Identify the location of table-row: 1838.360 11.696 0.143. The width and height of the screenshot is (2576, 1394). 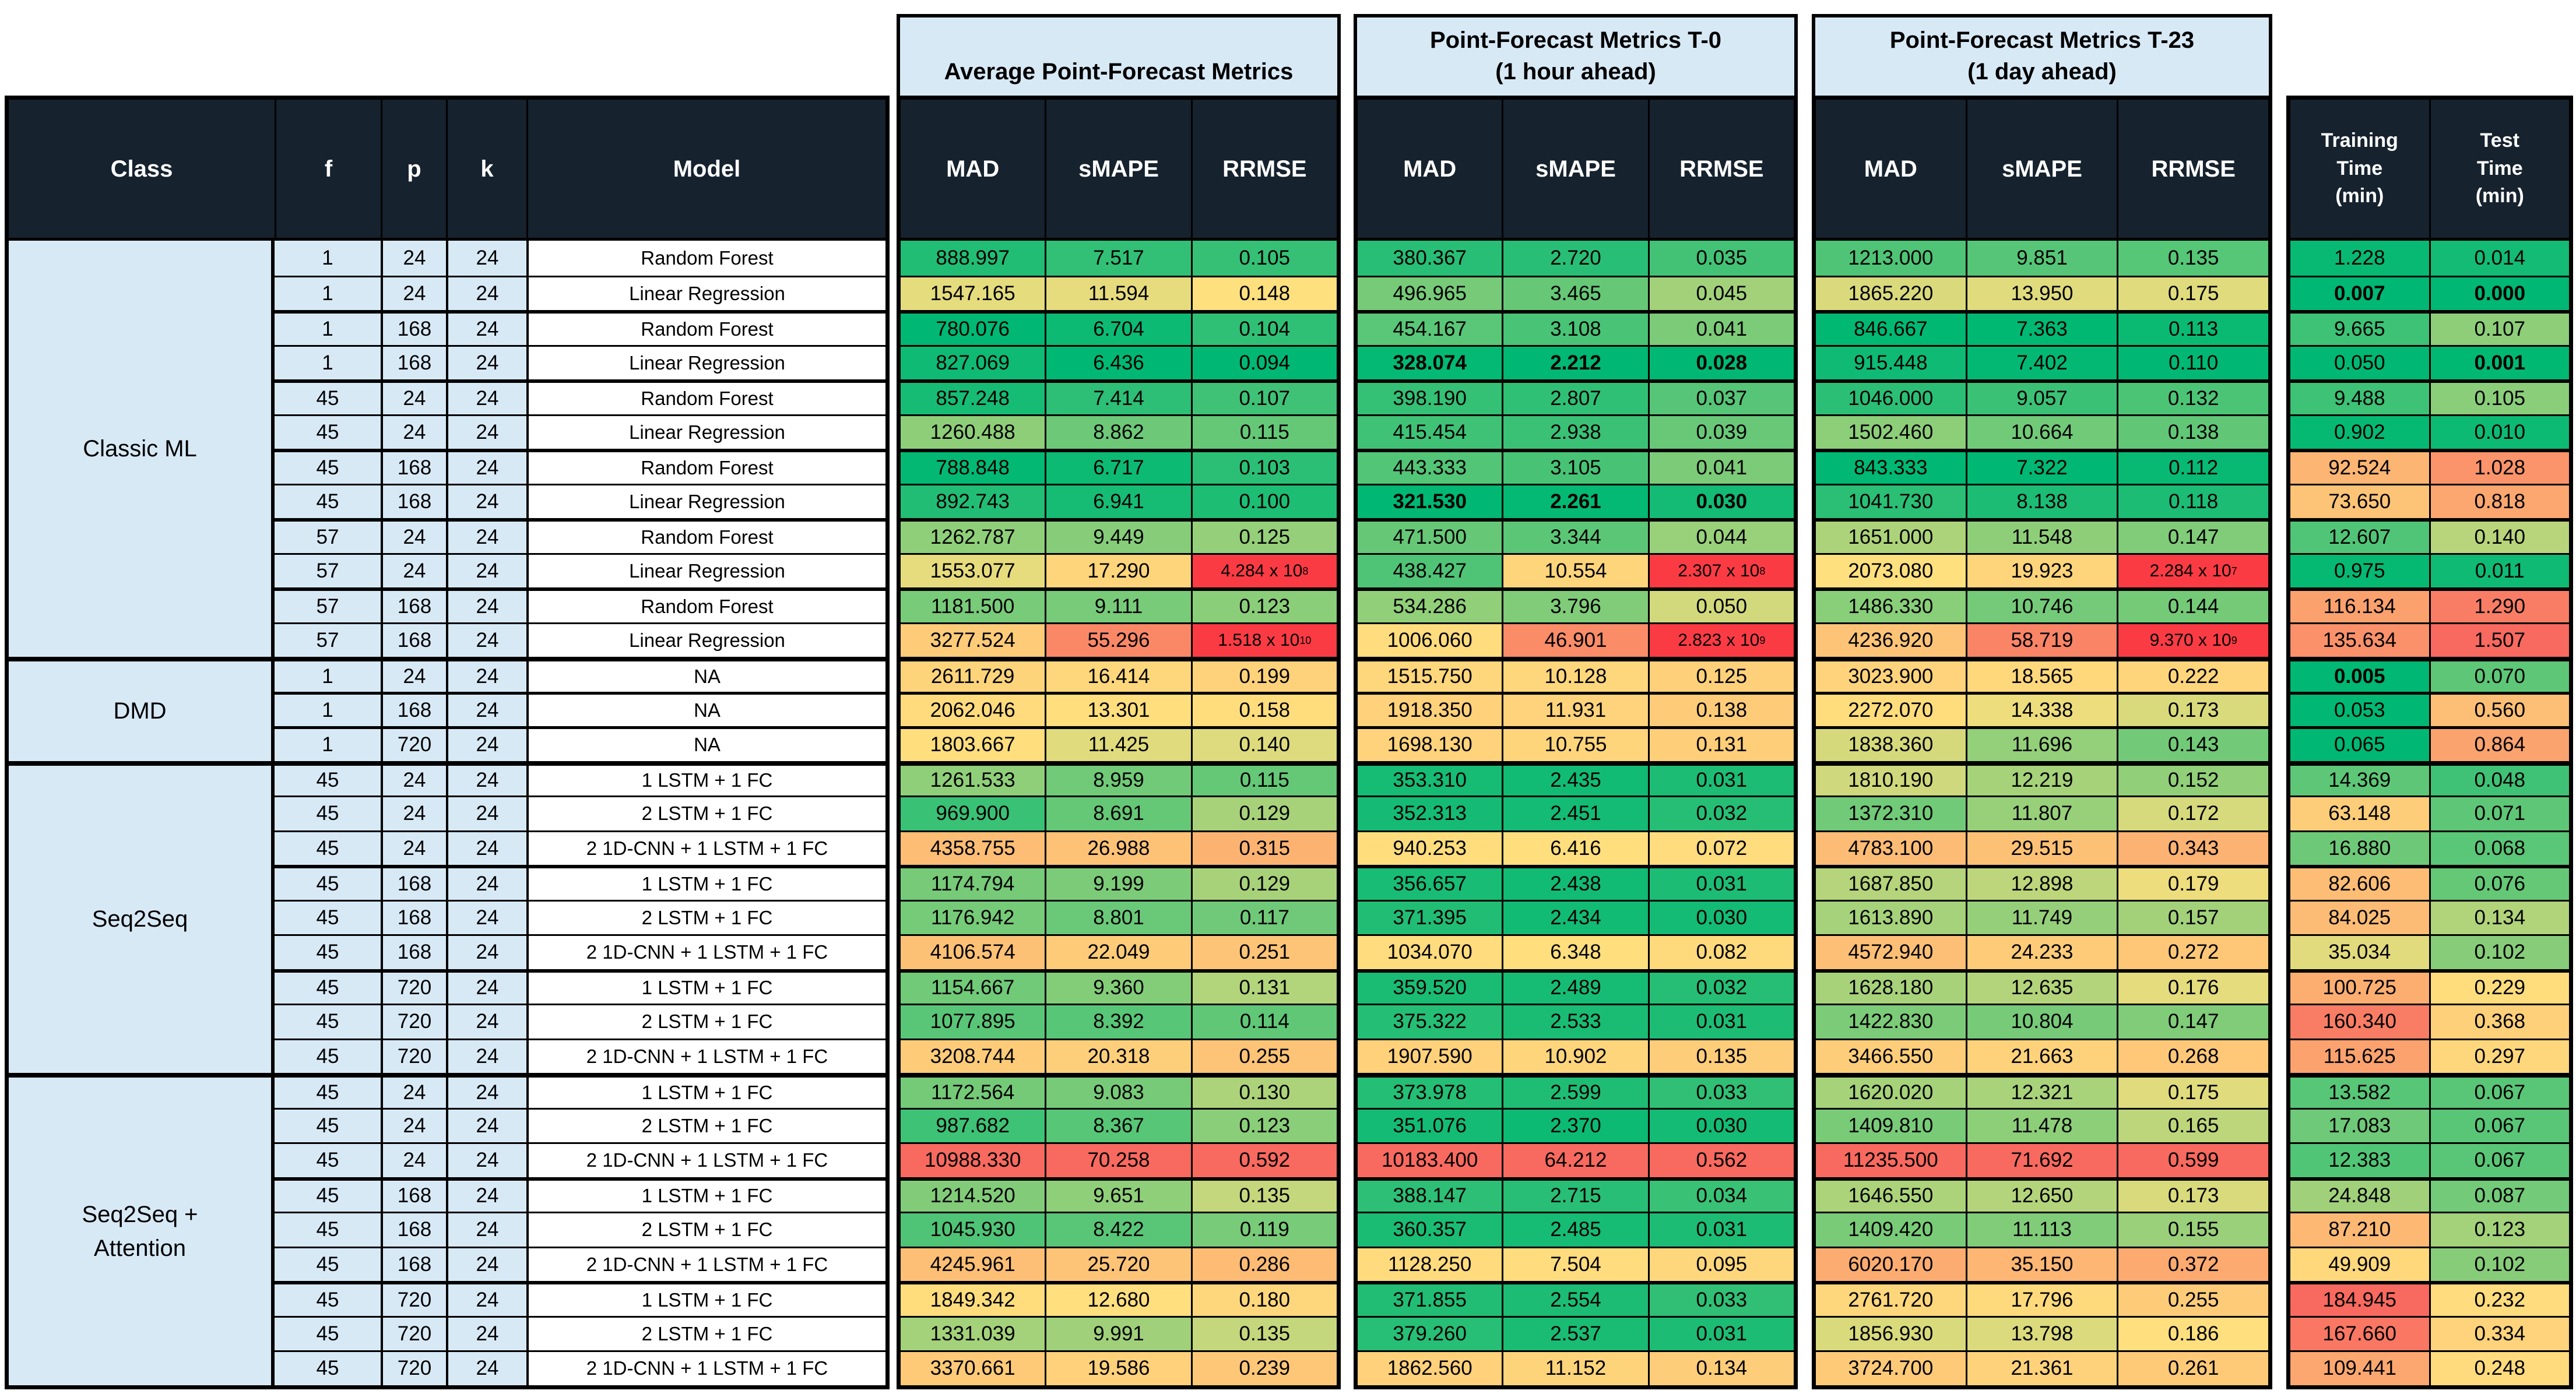
(2042, 743).